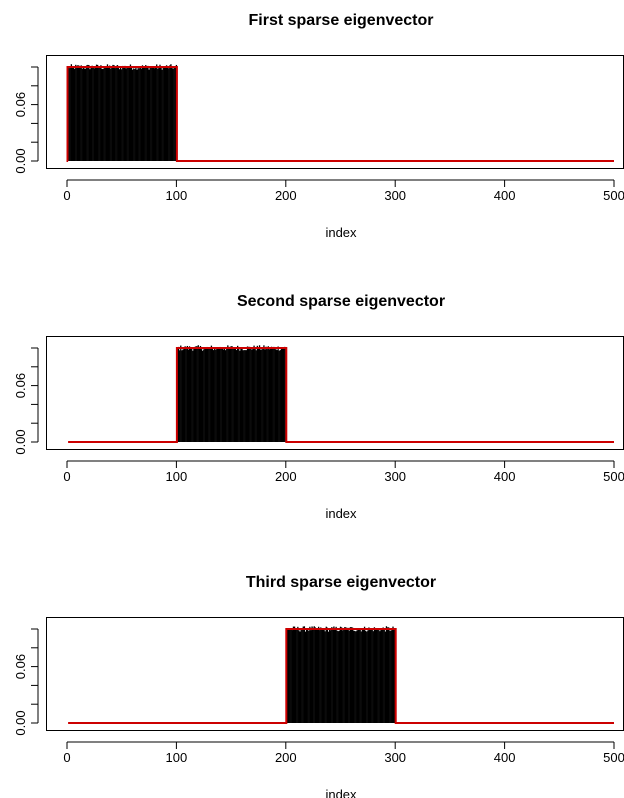  I want to click on chart-title: Second sparse eigenvector, so click(341, 301).